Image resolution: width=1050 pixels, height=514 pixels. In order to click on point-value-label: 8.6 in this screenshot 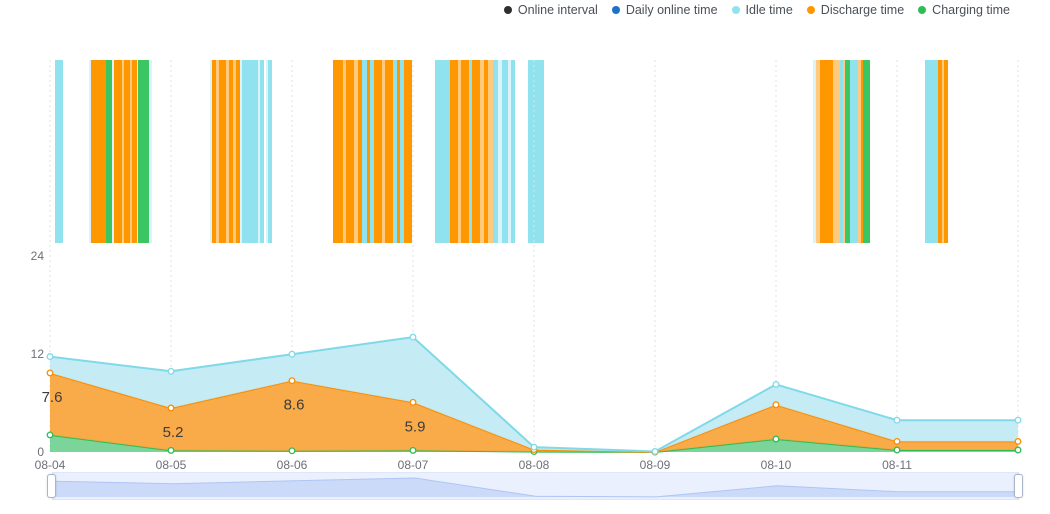, I will do `click(294, 405)`.